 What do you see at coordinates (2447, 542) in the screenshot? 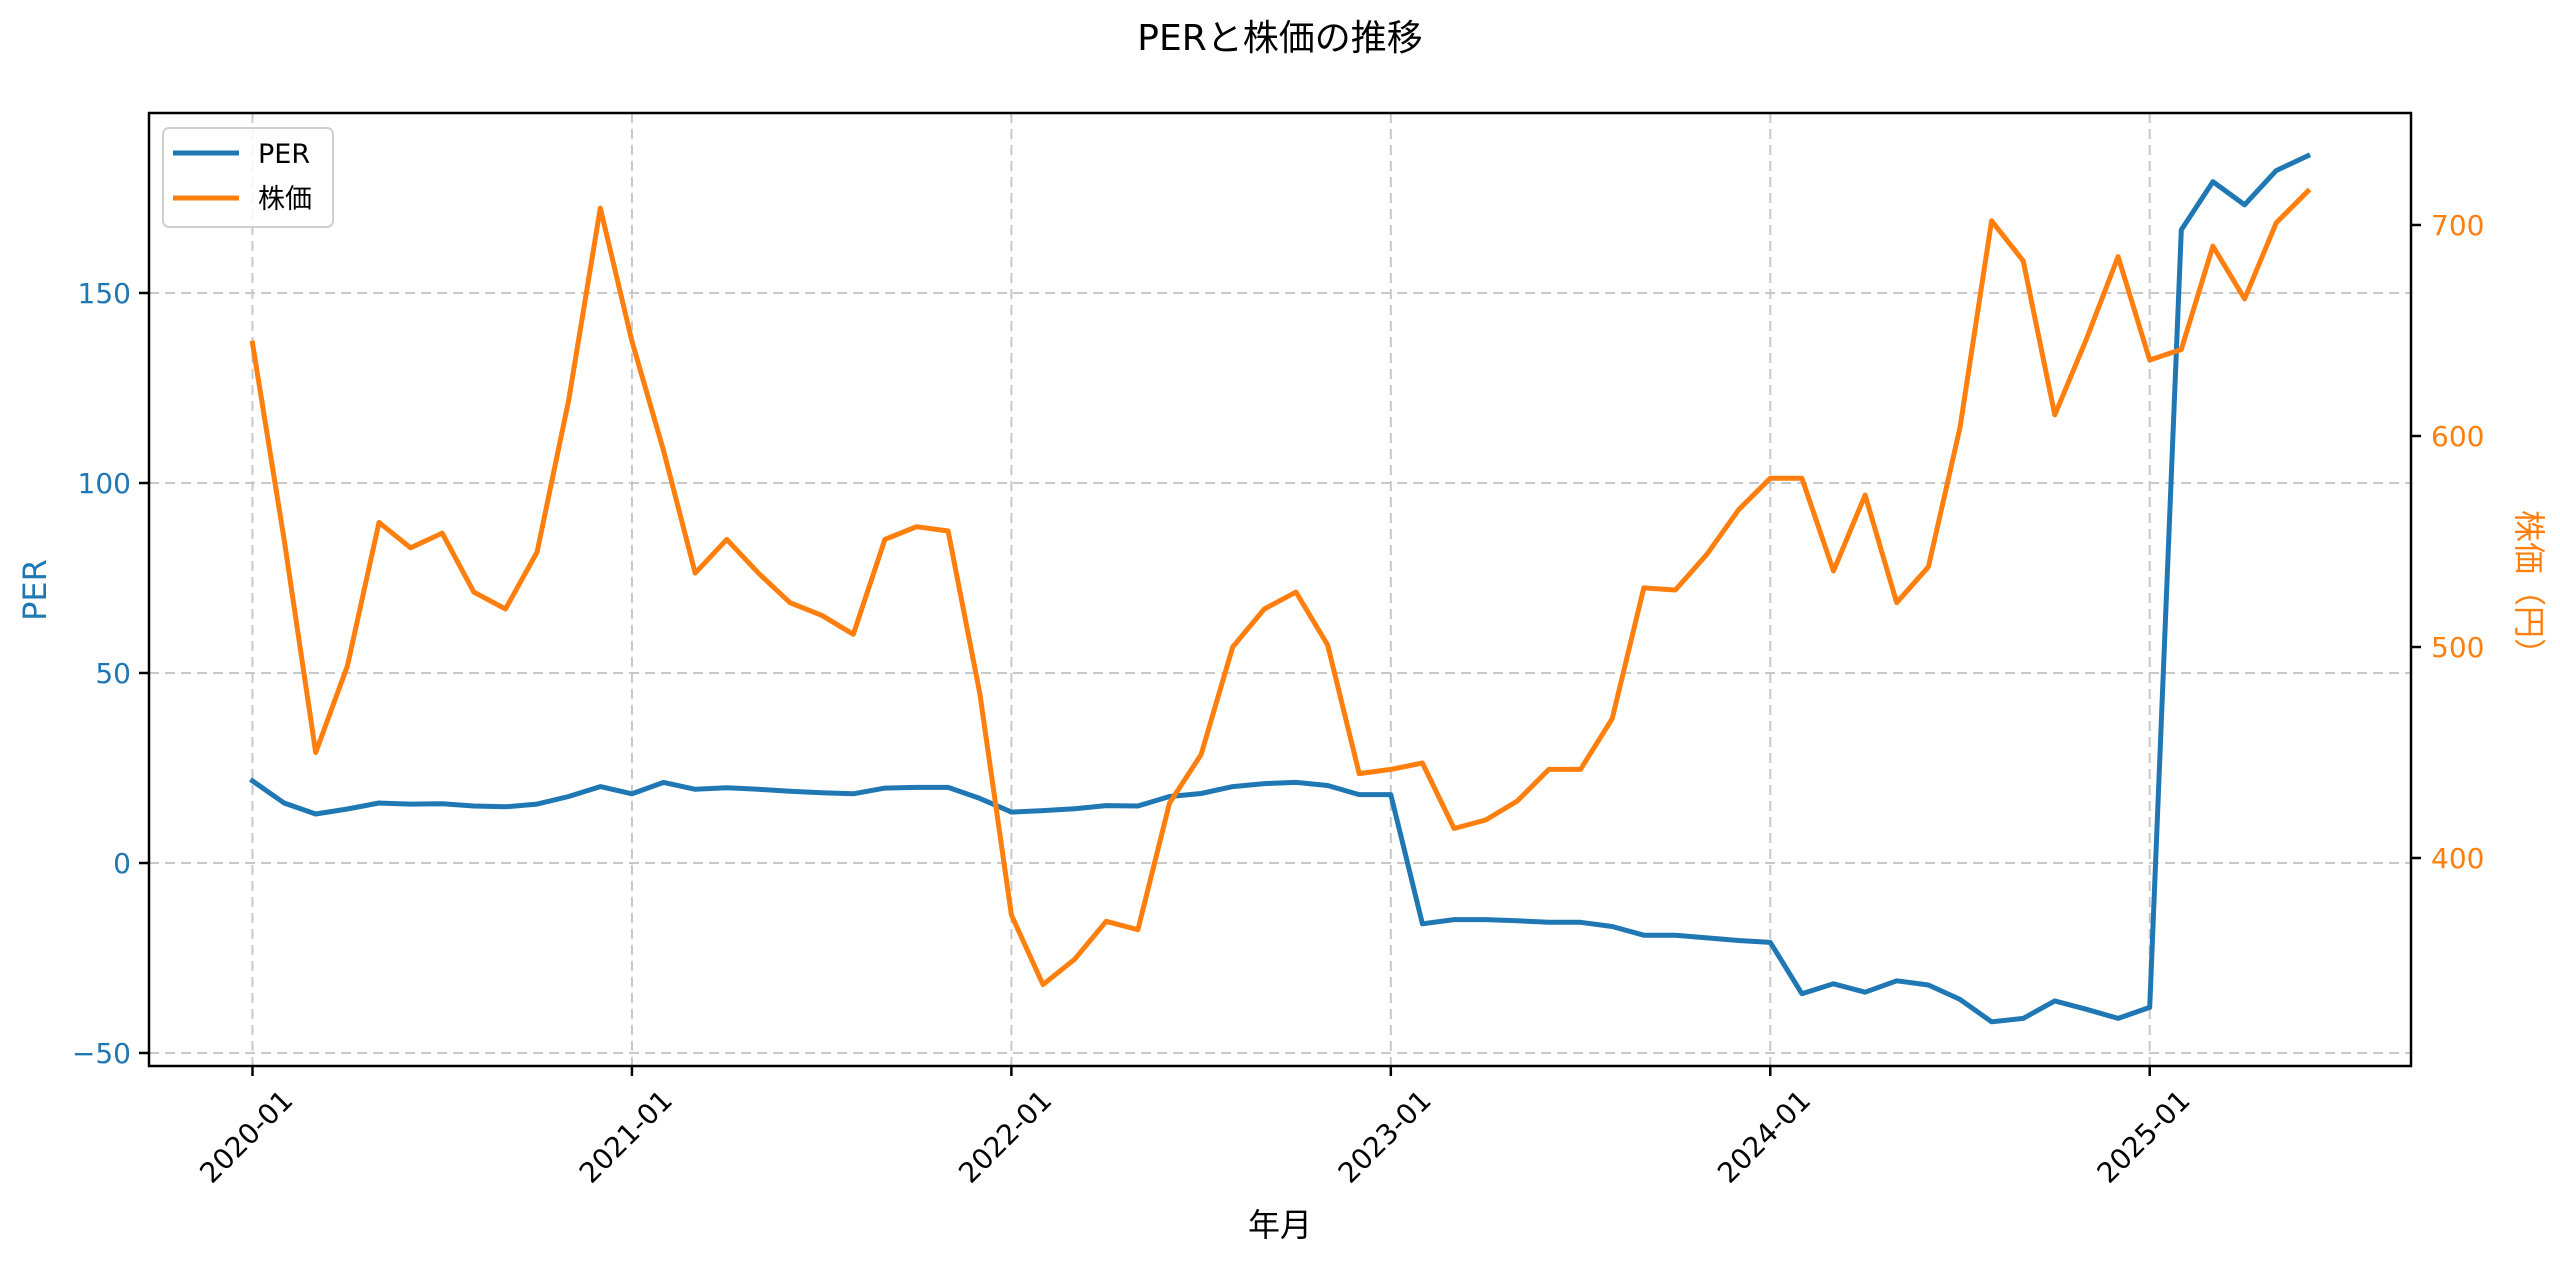
I see `right-y-axis: 400 500 600 700` at bounding box center [2447, 542].